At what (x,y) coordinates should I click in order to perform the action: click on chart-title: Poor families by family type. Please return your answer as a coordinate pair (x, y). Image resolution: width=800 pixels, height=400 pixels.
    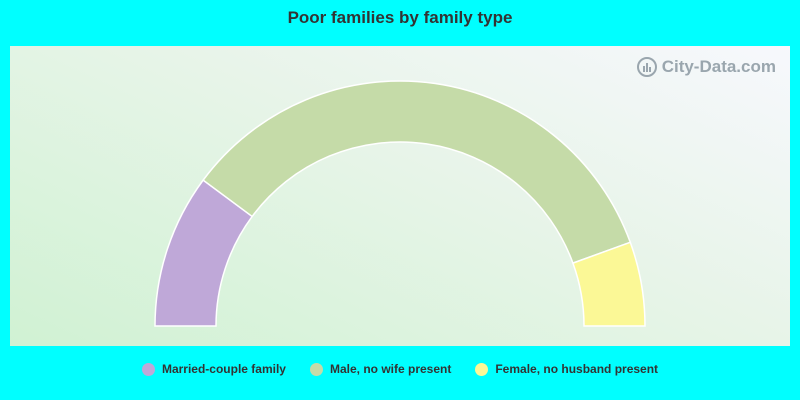
    Looking at the image, I should click on (400, 17).